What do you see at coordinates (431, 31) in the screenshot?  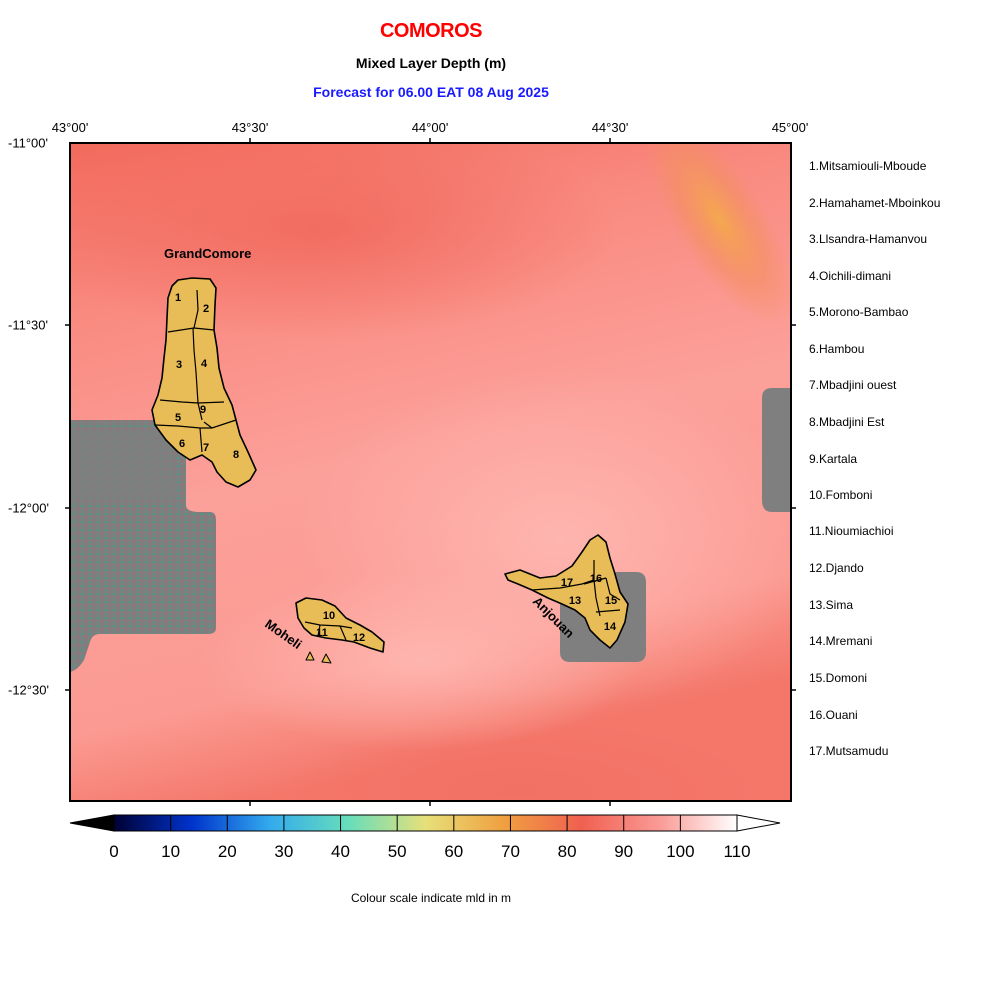 I see `map-title: COMOROS` at bounding box center [431, 31].